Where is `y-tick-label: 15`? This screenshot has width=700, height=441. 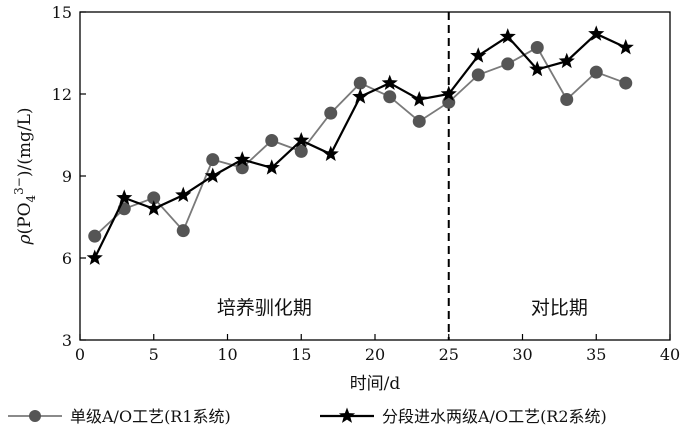
y-tick-label: 15 is located at coordinates (62, 12).